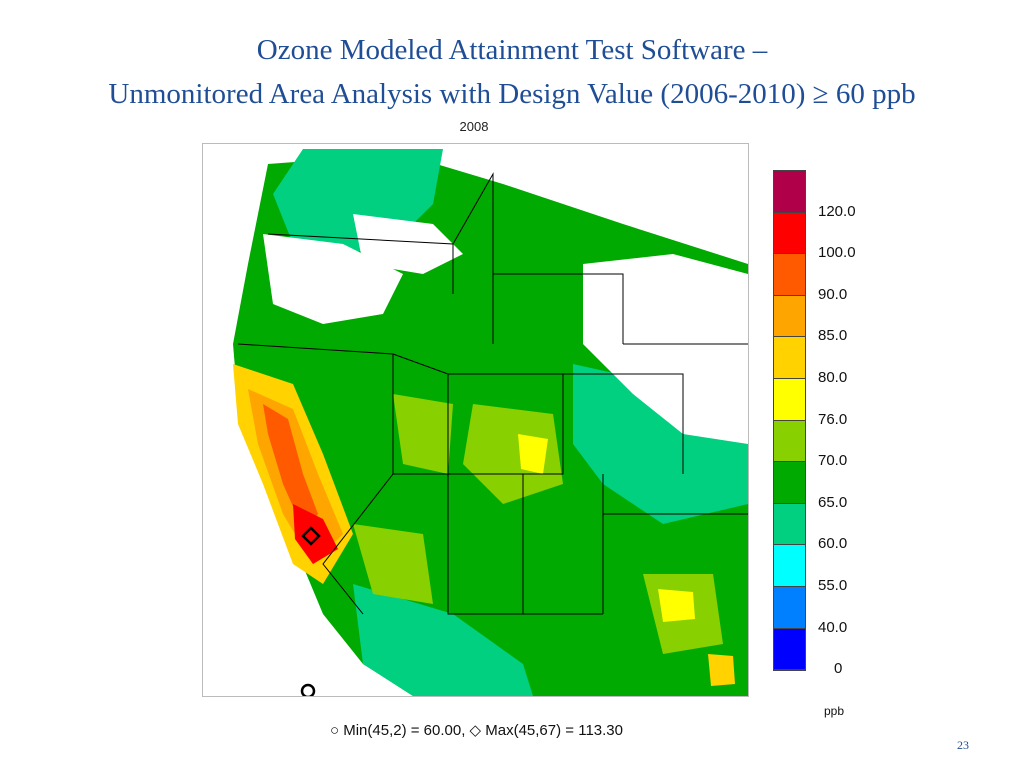 This screenshot has height=768, width=1024. Describe the element at coordinates (833, 544) in the screenshot. I see `legend-label: 60.0` at that location.